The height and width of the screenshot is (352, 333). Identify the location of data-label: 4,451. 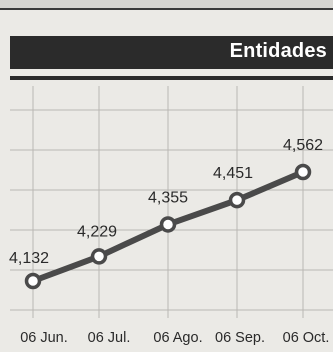
(233, 173).